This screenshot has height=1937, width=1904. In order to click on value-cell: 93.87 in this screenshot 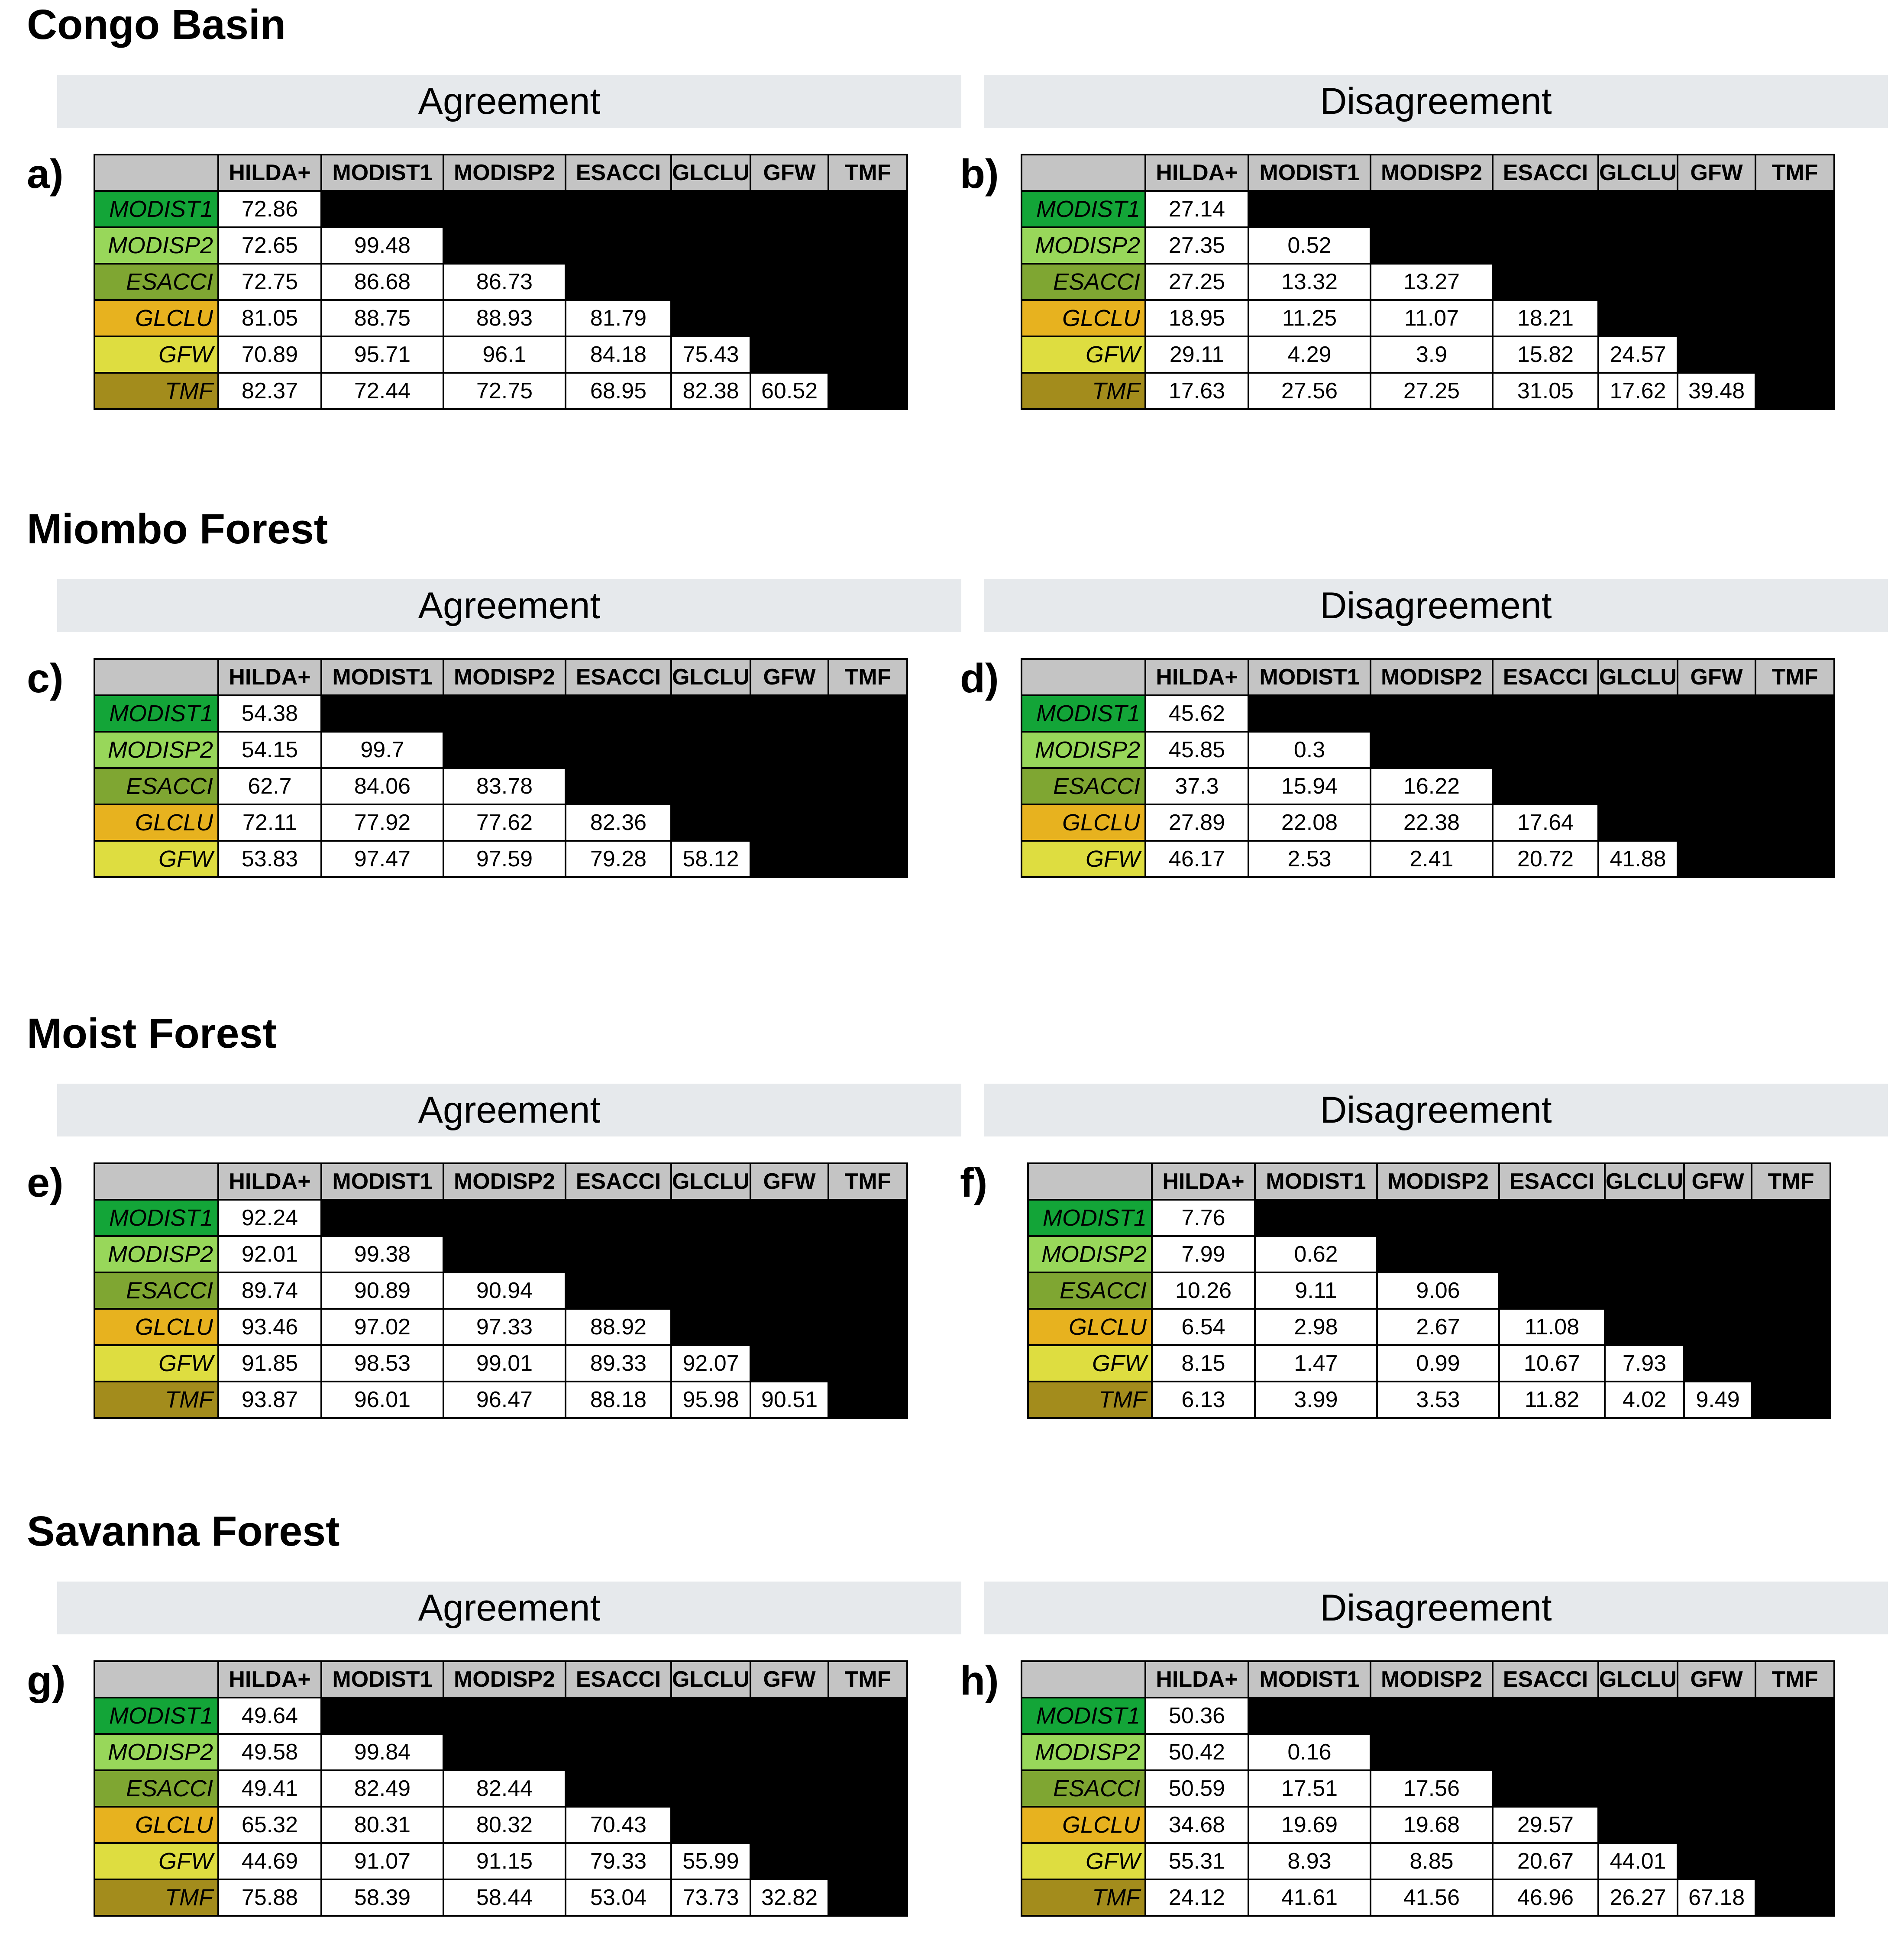, I will do `click(269, 1400)`.